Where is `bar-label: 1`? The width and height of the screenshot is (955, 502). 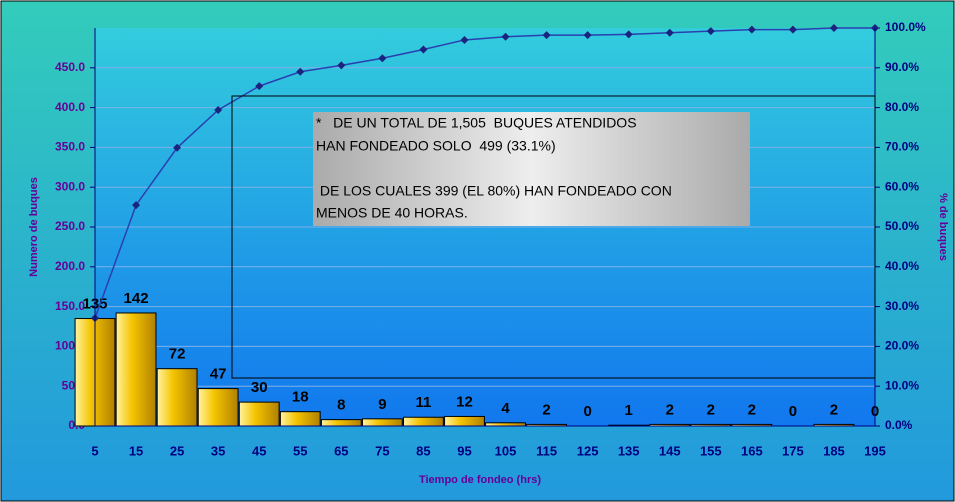 bar-label: 1 is located at coordinates (629, 410).